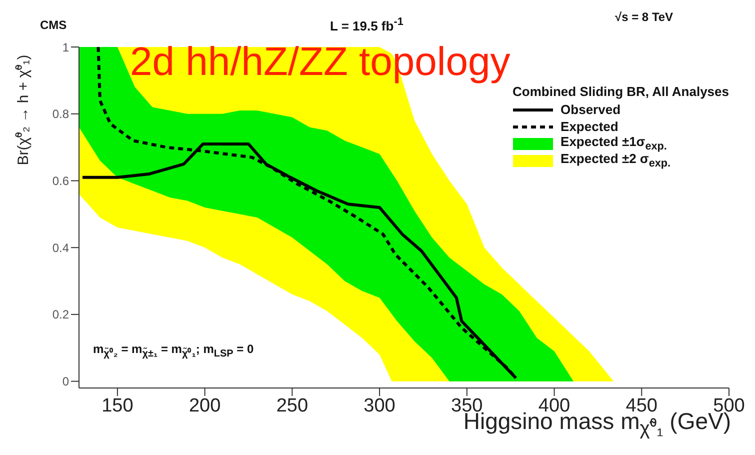 The width and height of the screenshot is (755, 455). Describe the element at coordinates (590, 109) in the screenshot. I see `legend-label: Observed` at that location.